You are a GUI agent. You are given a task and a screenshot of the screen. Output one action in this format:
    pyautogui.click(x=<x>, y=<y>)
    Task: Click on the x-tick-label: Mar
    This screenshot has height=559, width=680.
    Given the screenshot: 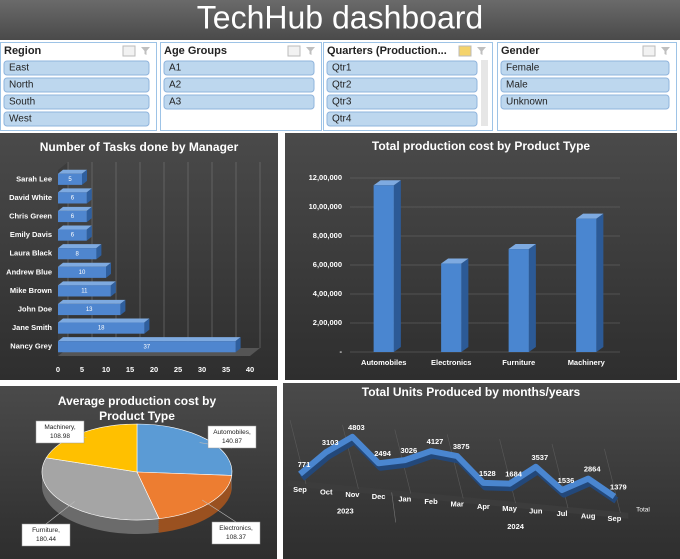 What is the action you would take?
    pyautogui.click(x=457, y=503)
    